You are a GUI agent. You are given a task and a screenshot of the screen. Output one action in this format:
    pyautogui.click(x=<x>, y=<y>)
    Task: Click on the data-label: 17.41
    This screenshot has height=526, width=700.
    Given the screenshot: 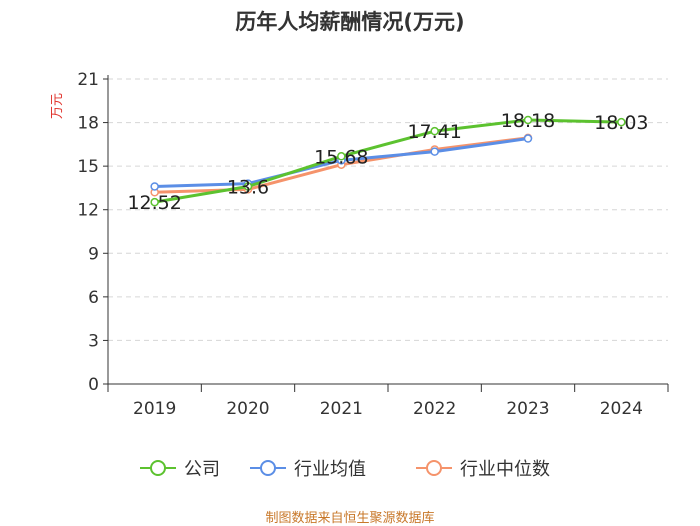 What is the action you would take?
    pyautogui.click(x=434, y=132)
    